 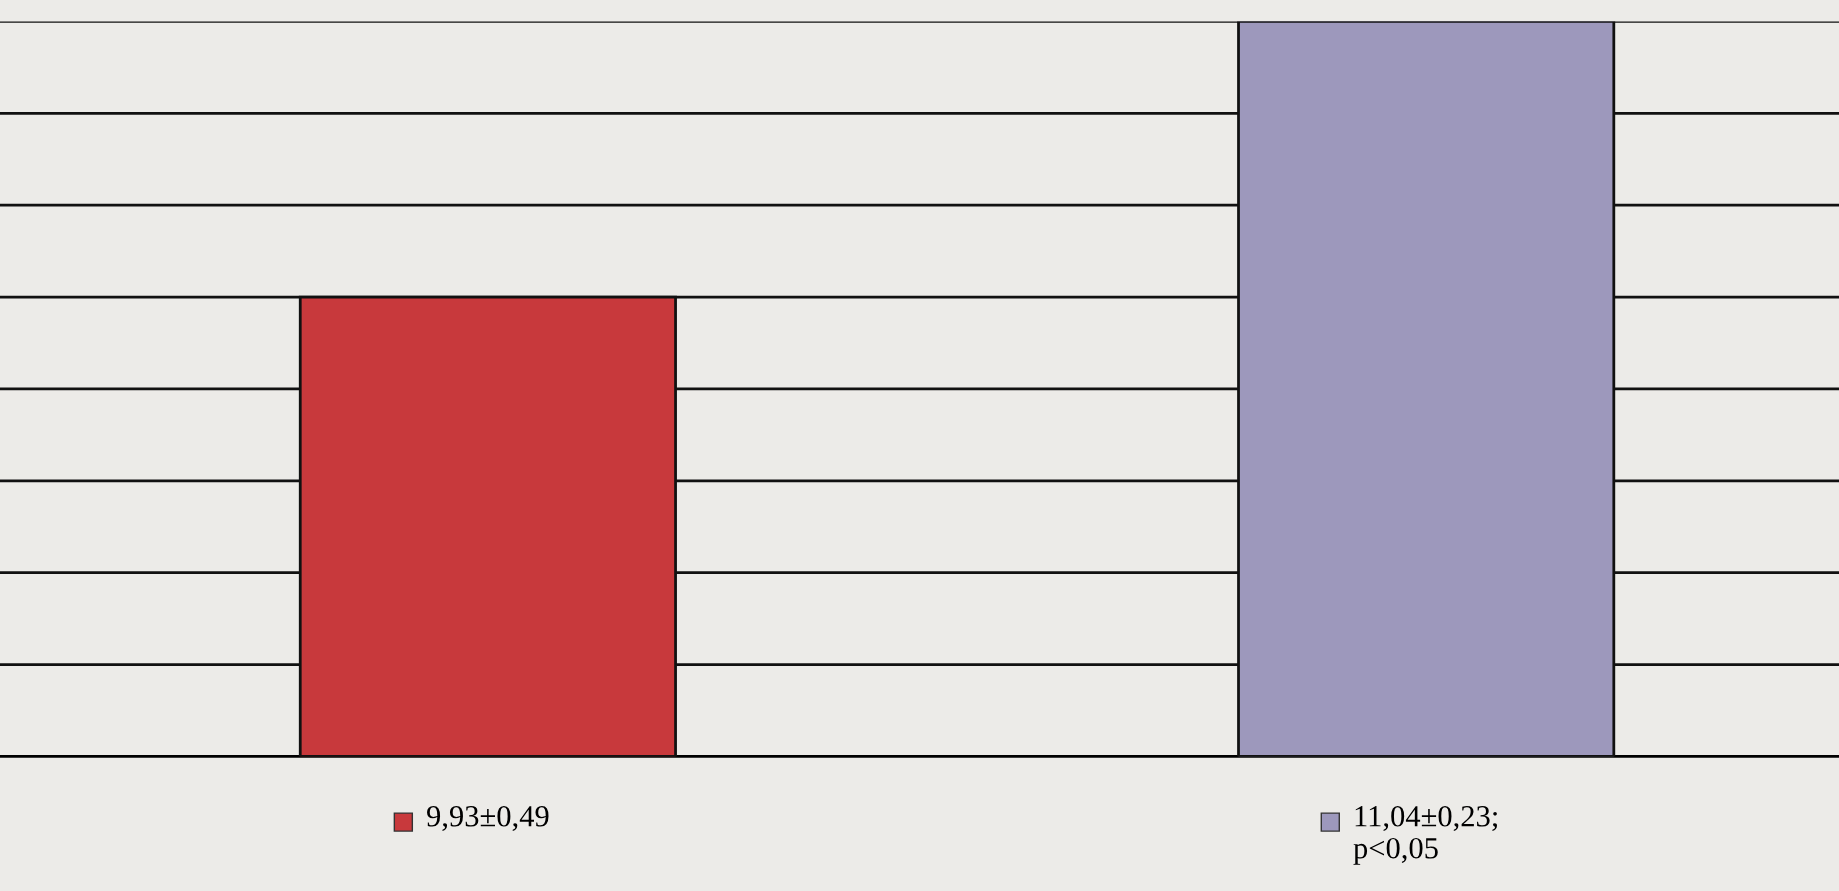 What do you see at coordinates (1425, 835) in the screenshot?
I see `x-tick-label: 11,04±0,23; p<0,05` at bounding box center [1425, 835].